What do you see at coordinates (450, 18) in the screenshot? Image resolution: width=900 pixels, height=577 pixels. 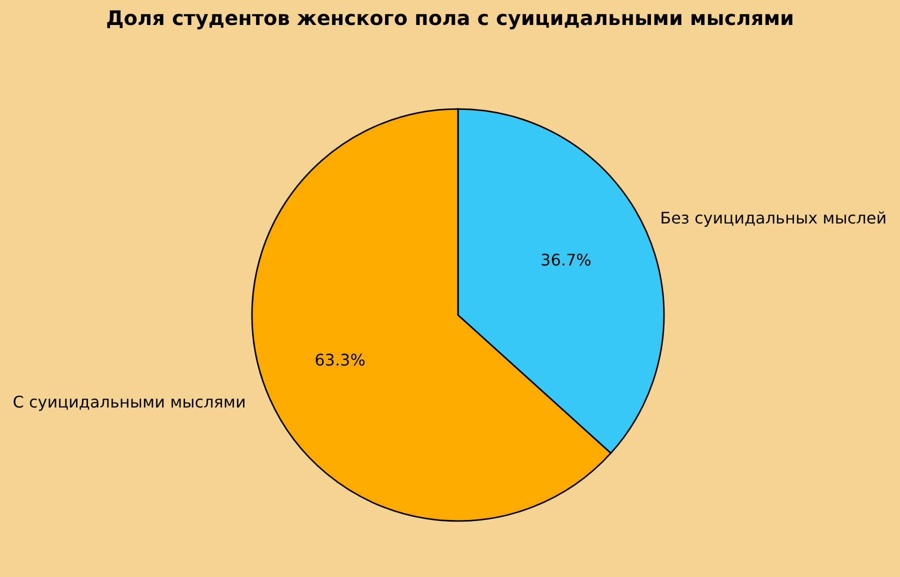 I see `chart-title: Доля студентов женского пола с суицидальными мыслями` at bounding box center [450, 18].